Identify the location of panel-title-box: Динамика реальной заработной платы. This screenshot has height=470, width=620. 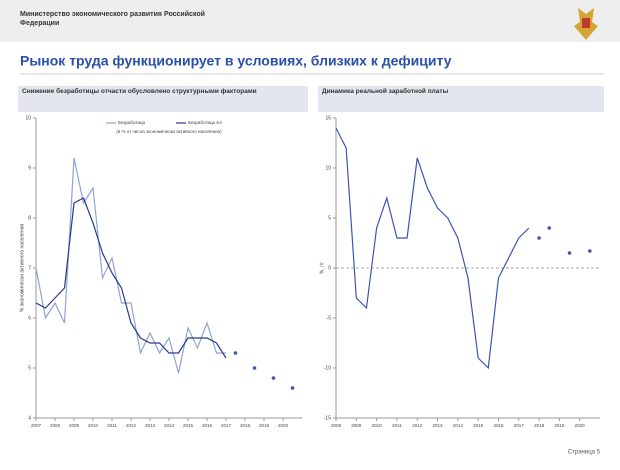
(385, 91).